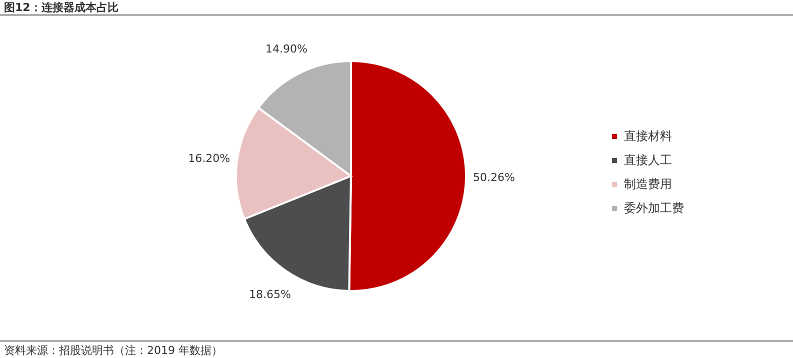  What do you see at coordinates (648, 184) in the screenshot?
I see `legend-label: 制造费用` at bounding box center [648, 184].